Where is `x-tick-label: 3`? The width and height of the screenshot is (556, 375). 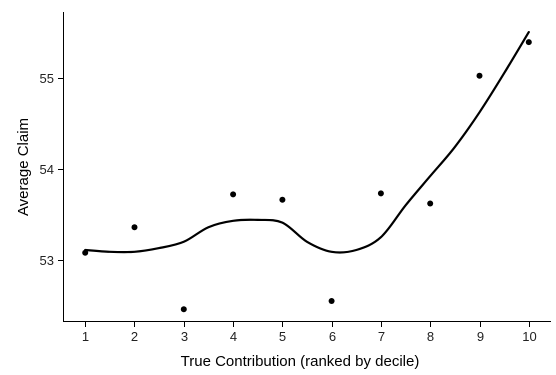
x-tick-label: 3 is located at coordinates (184, 336).